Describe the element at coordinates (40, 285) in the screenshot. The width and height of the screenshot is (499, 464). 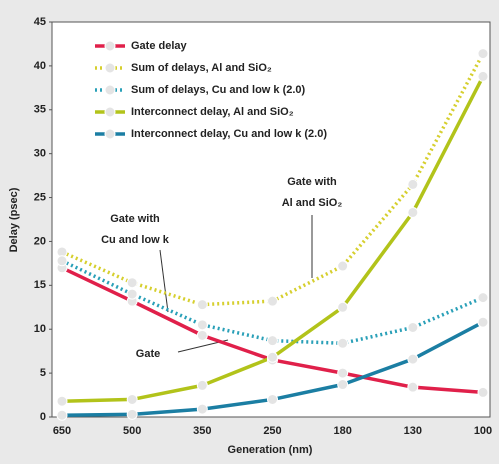
I see `y-tick-label: 15` at that location.